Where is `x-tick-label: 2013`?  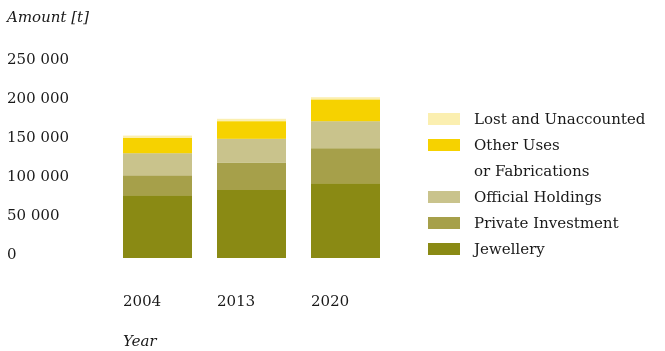 x-tick-label: 2013 is located at coordinates (236, 301).